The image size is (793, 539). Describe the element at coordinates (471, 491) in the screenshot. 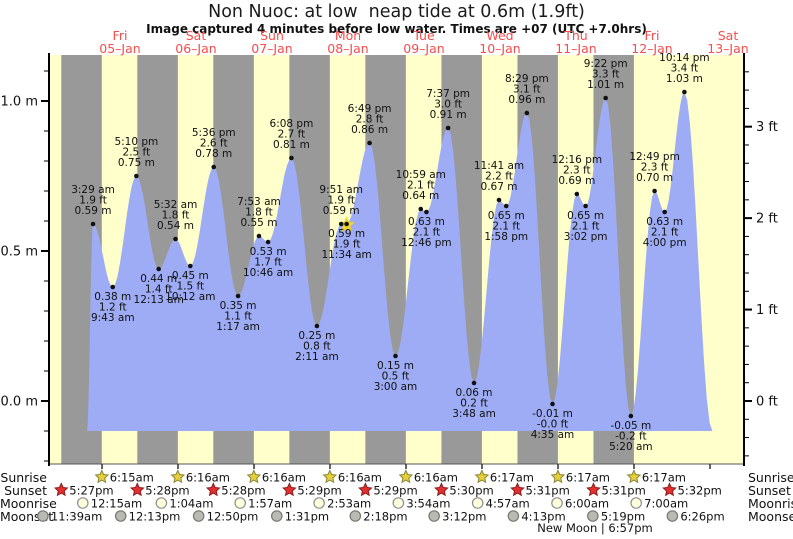

I see `sunset-time-label: 5:30pm` at that location.